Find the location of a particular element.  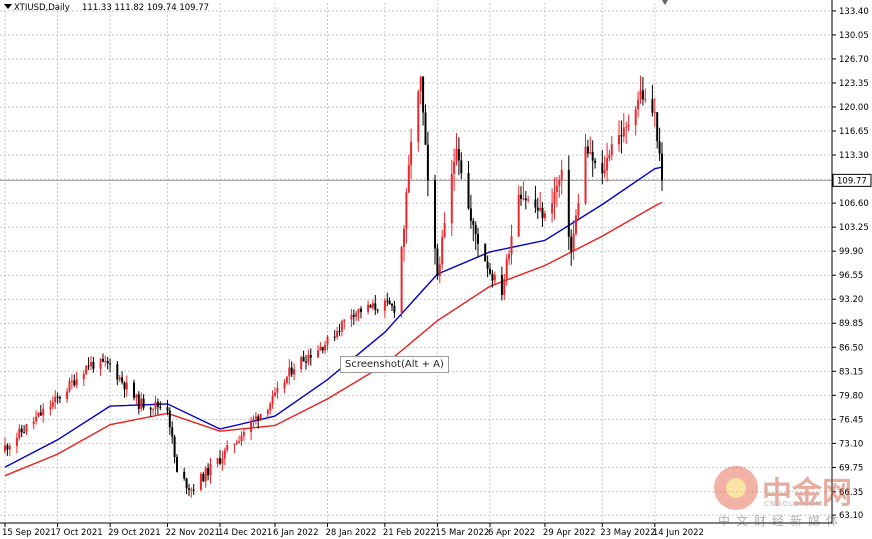

x-tick-label: 14 Jun 2022 is located at coordinates (678, 533).